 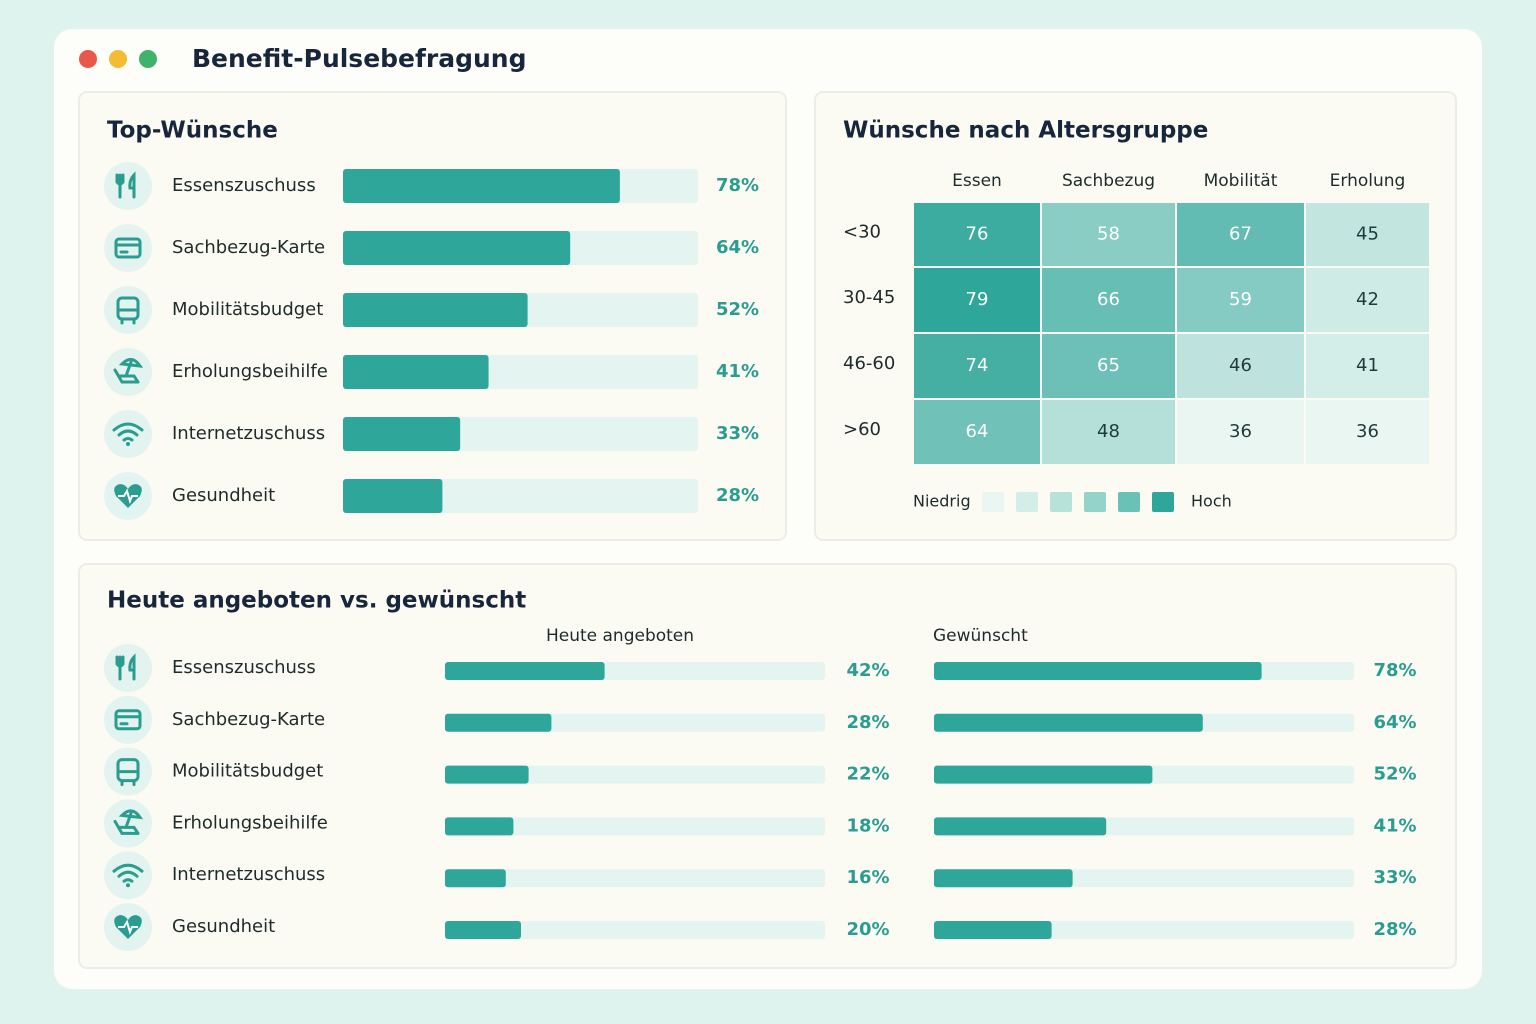 What do you see at coordinates (867, 774) in the screenshot?
I see `value-label: 22%` at bounding box center [867, 774].